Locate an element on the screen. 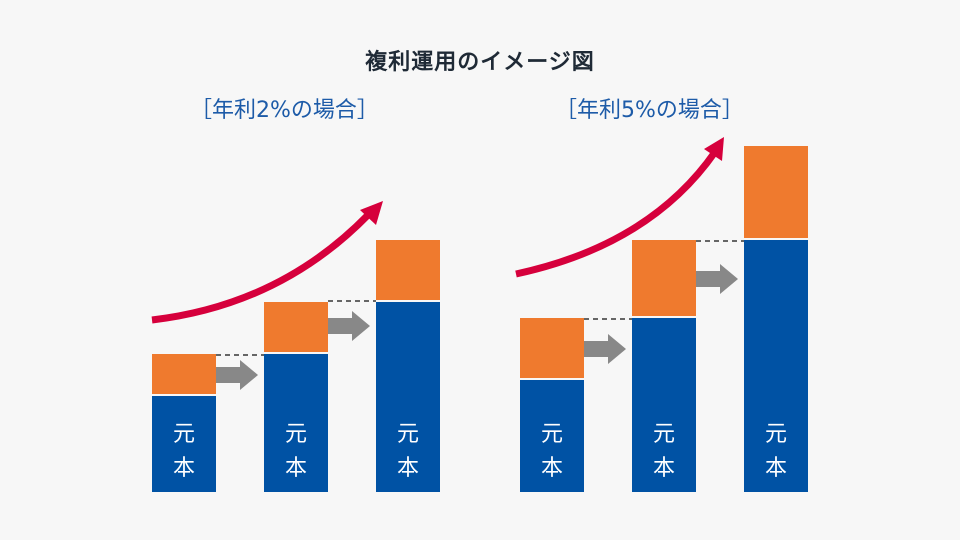 The height and width of the screenshot is (540, 960). step-arrow-icons is located at coordinates (477, 327).